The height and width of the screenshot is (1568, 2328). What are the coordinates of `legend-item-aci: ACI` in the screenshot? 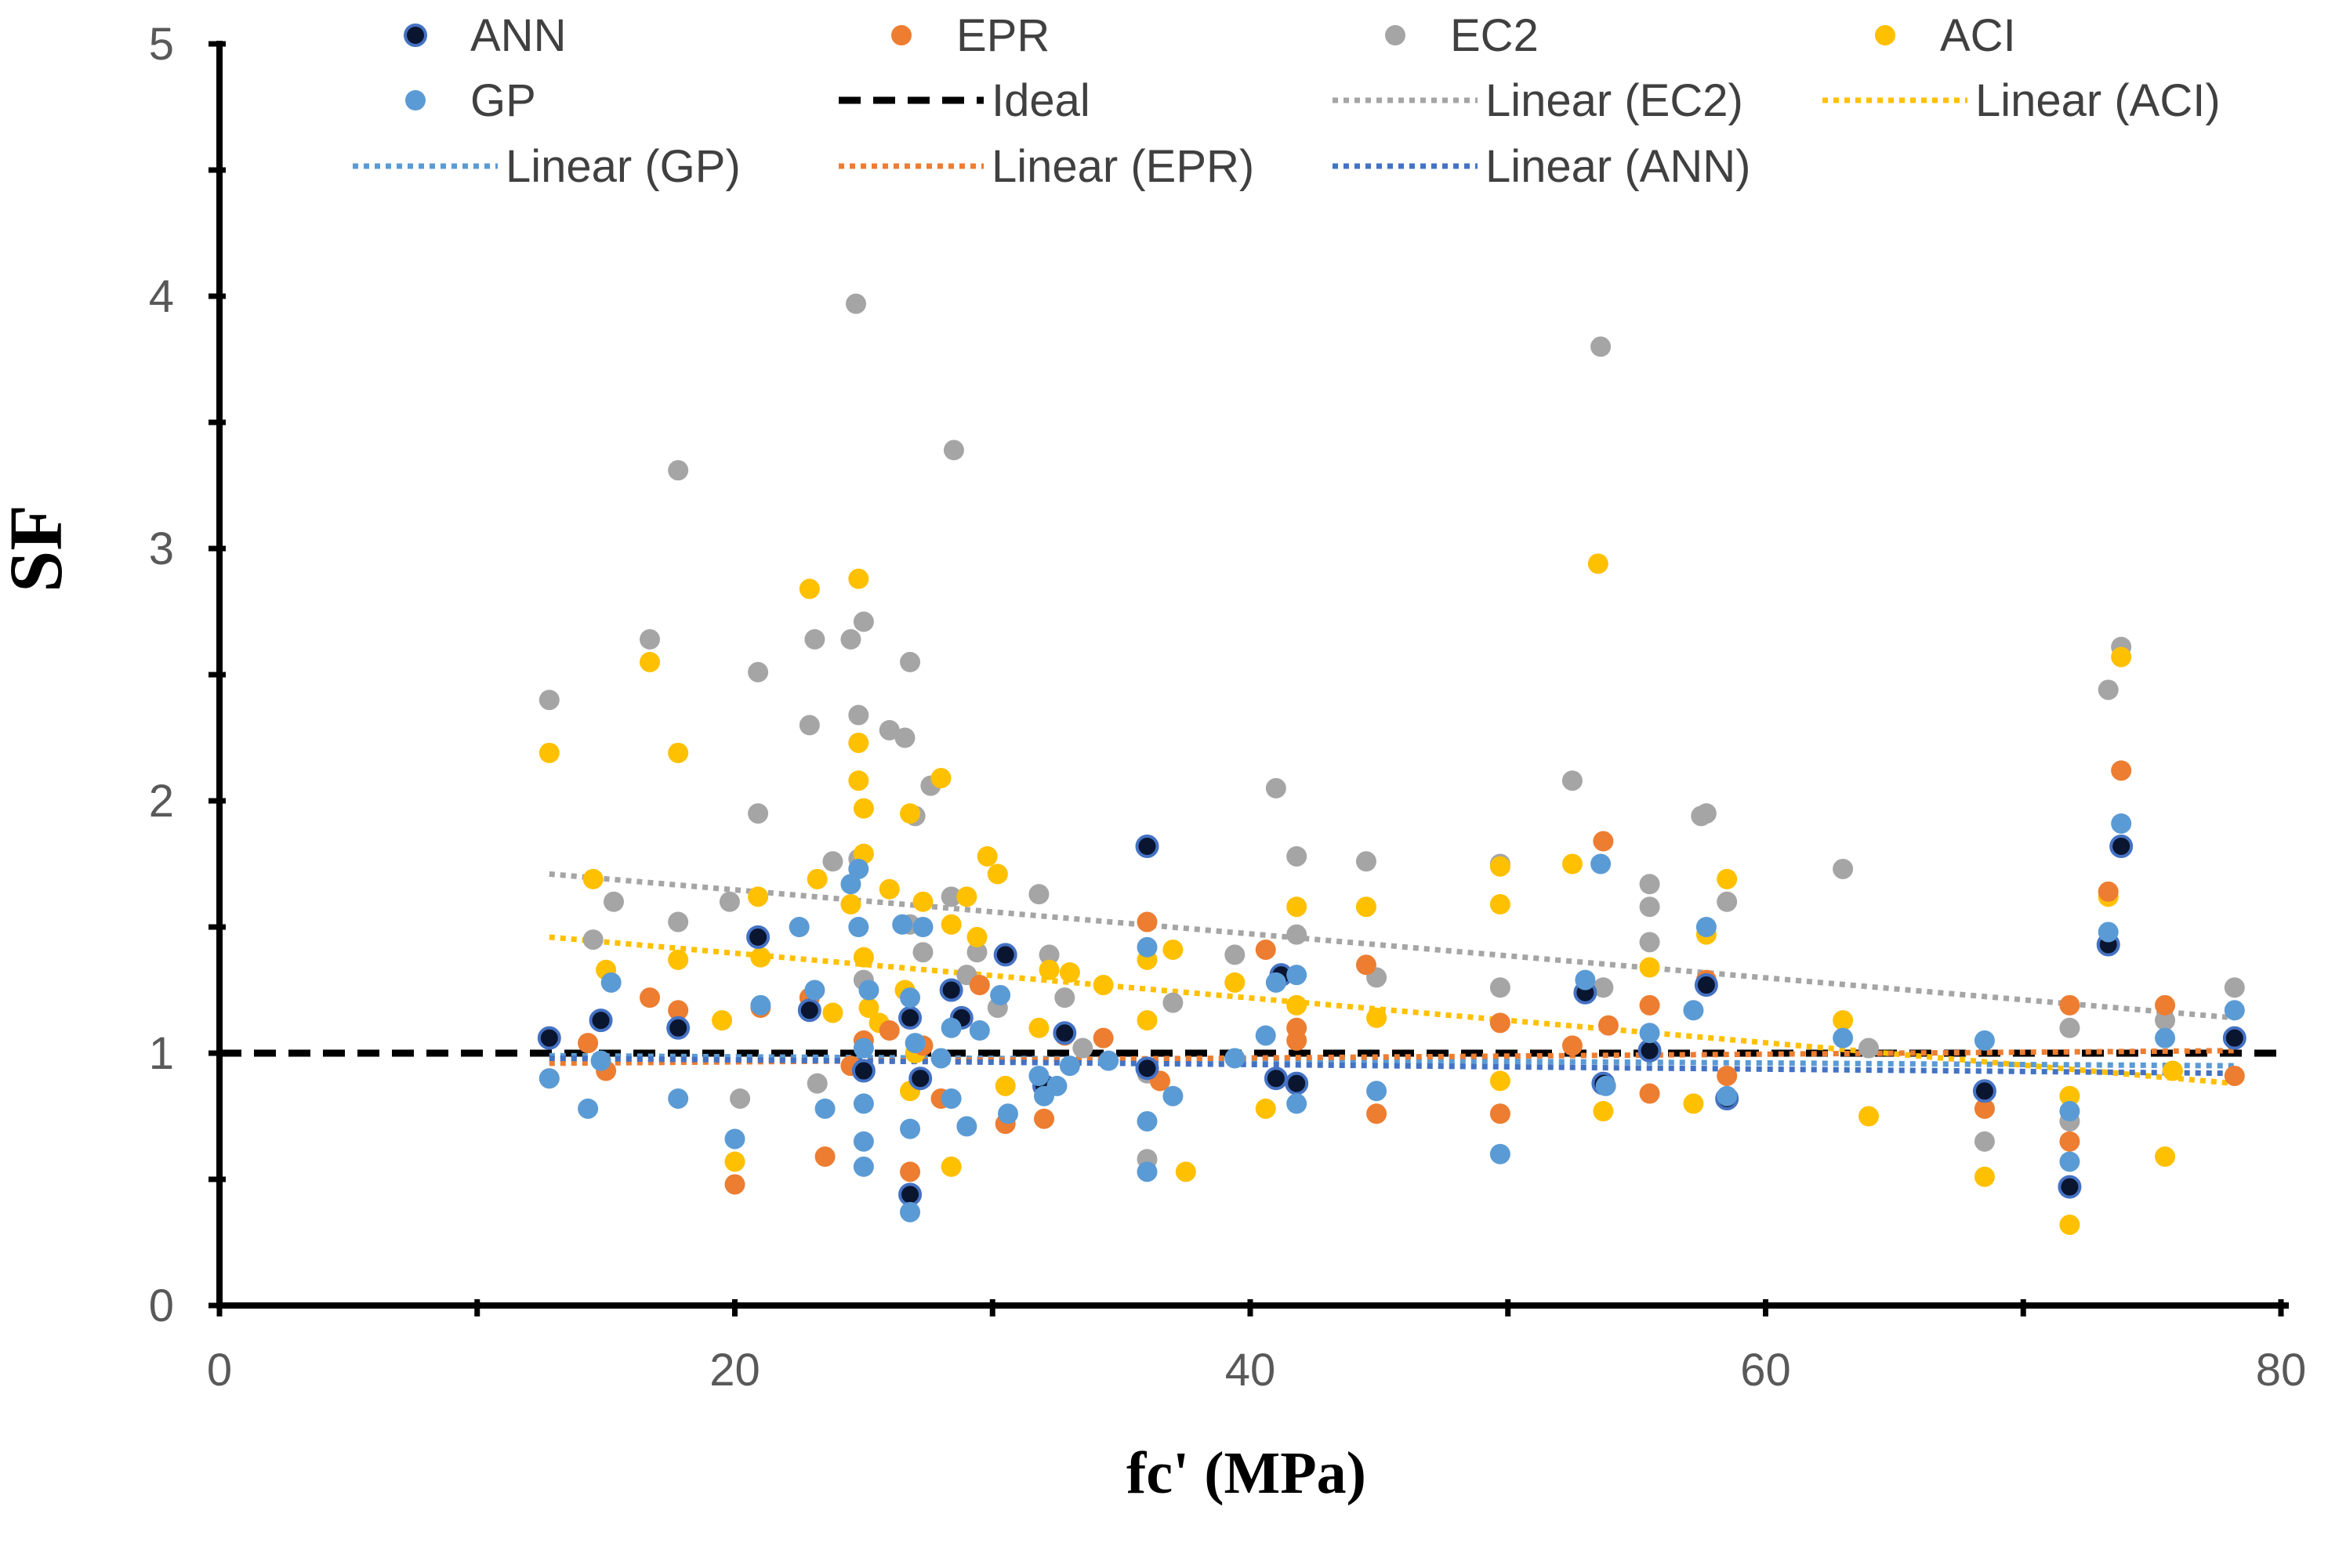 It's located at (1945, 35).